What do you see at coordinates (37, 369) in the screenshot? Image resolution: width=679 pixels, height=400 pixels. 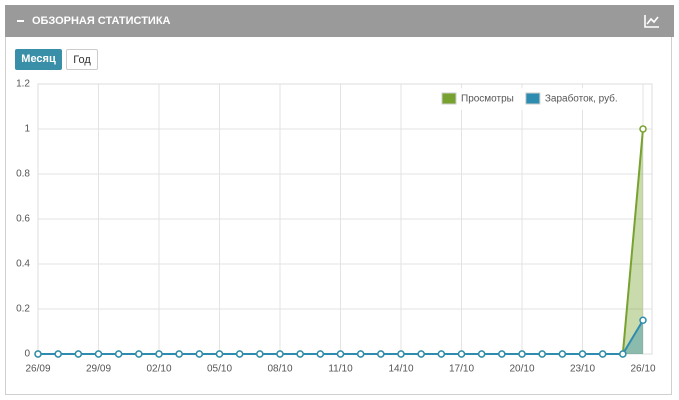 I see `x-tick-label: 26/09` at bounding box center [37, 369].